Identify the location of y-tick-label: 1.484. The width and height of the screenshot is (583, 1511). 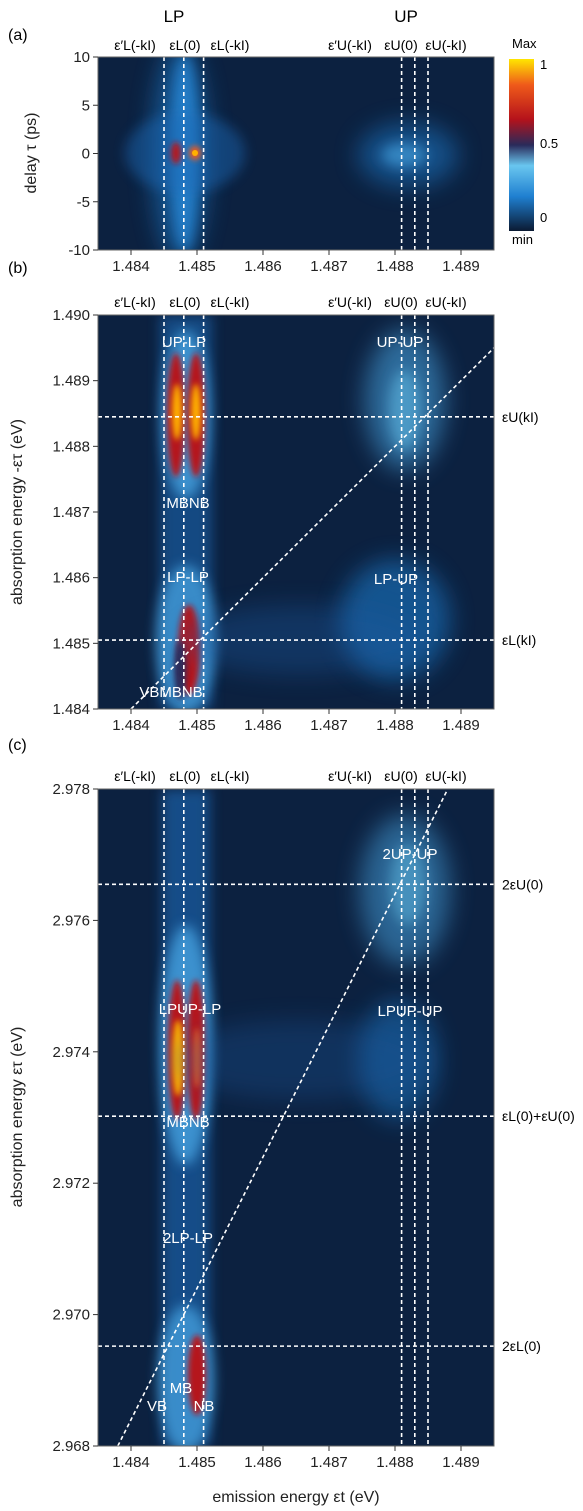
(71, 709).